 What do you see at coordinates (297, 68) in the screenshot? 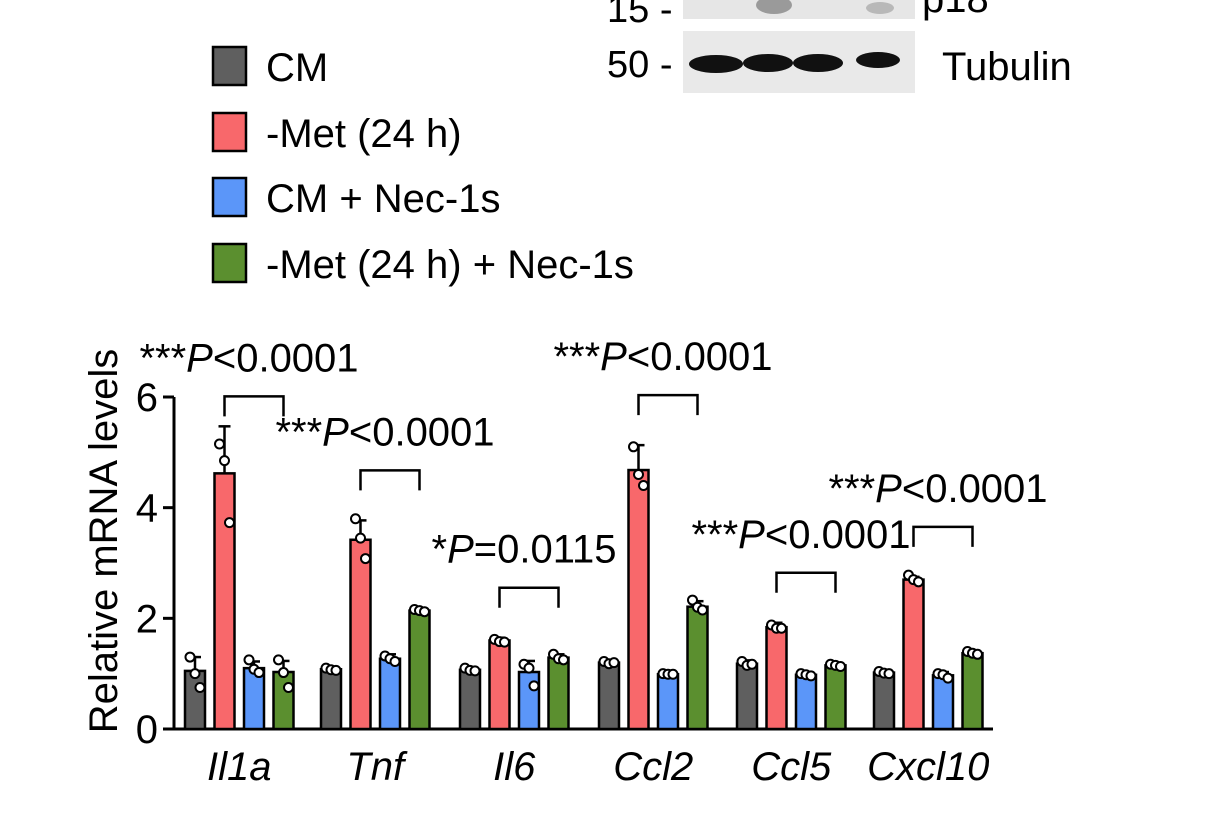
I see `legend-label-cm: CM` at bounding box center [297, 68].